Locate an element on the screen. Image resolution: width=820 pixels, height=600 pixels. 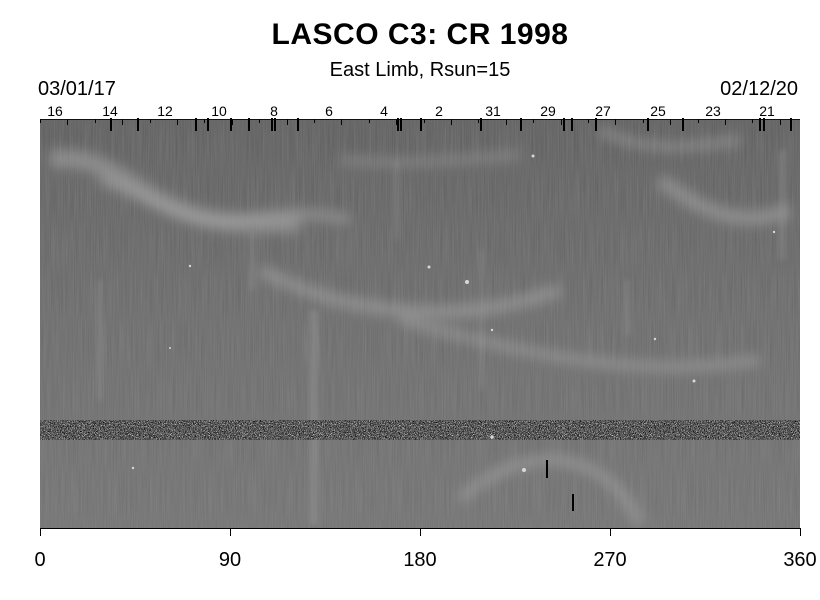
top-day-label: 29 is located at coordinates (548, 111).